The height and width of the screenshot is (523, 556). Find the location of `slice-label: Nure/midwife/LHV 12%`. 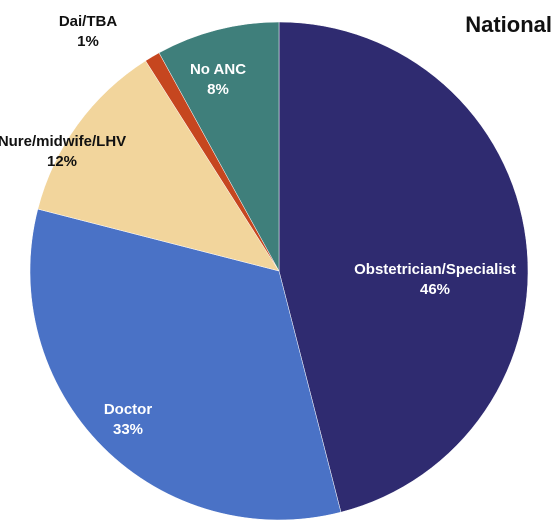

slice-label: Nure/midwife/LHV 12% is located at coordinates (63, 152).